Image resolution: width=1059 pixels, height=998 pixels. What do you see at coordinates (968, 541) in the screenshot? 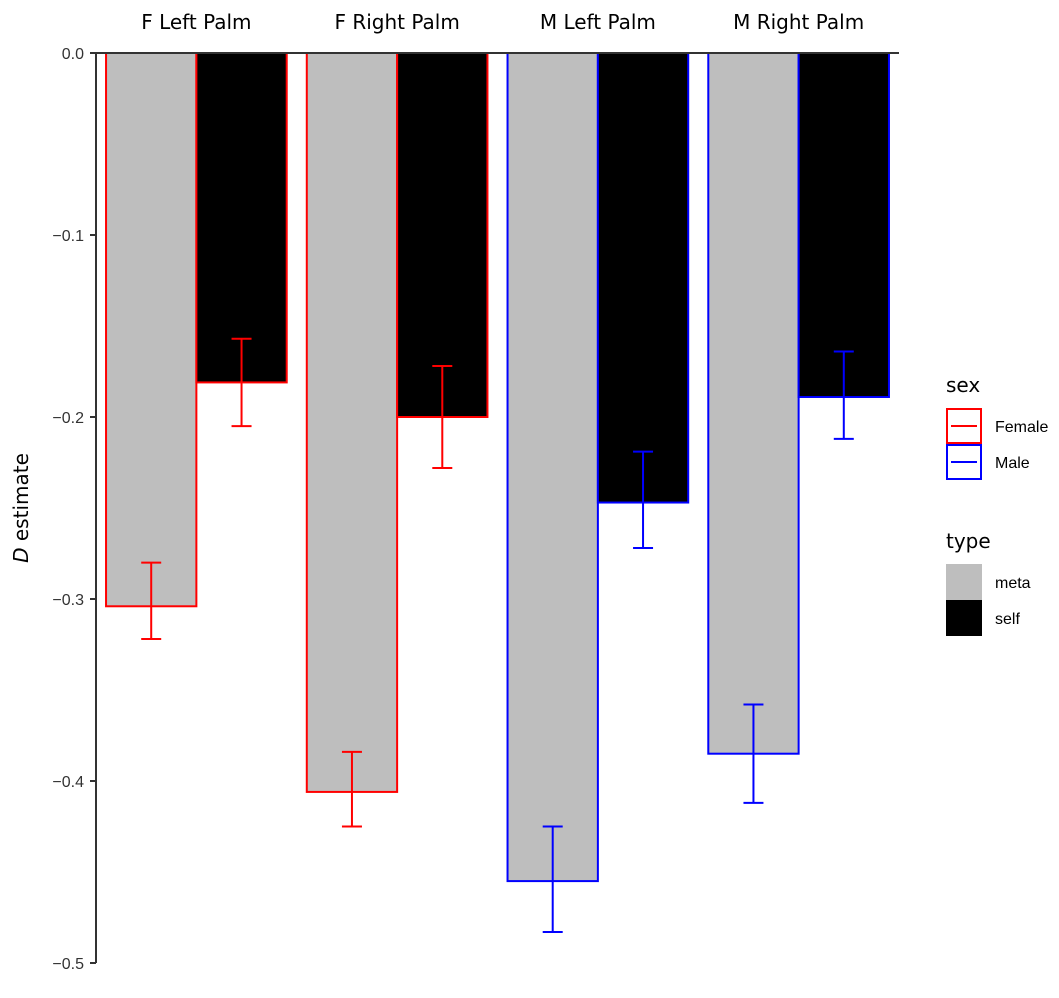
I see `legend-title-type: type` at bounding box center [968, 541].